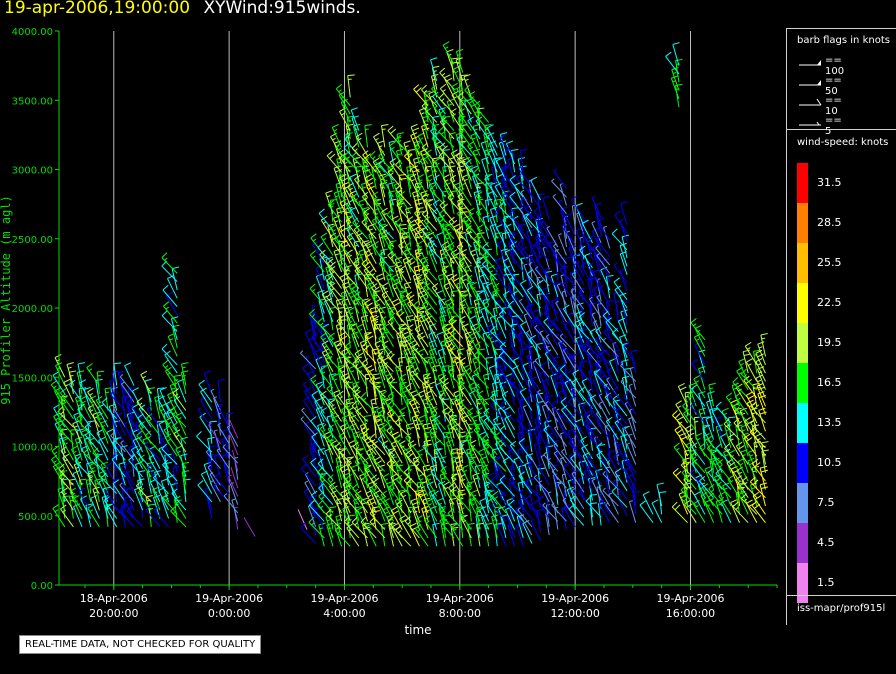 The image size is (896, 674). I want to click on speed-value-label: 4.5, so click(826, 542).